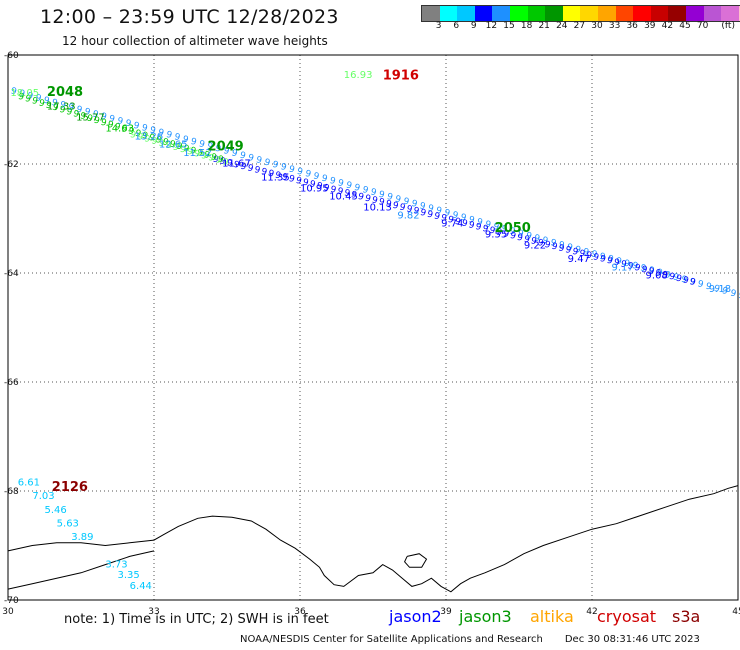  Describe the element at coordinates (728, 26) in the screenshot. I see `colorbar-label: (ft)` at that location.